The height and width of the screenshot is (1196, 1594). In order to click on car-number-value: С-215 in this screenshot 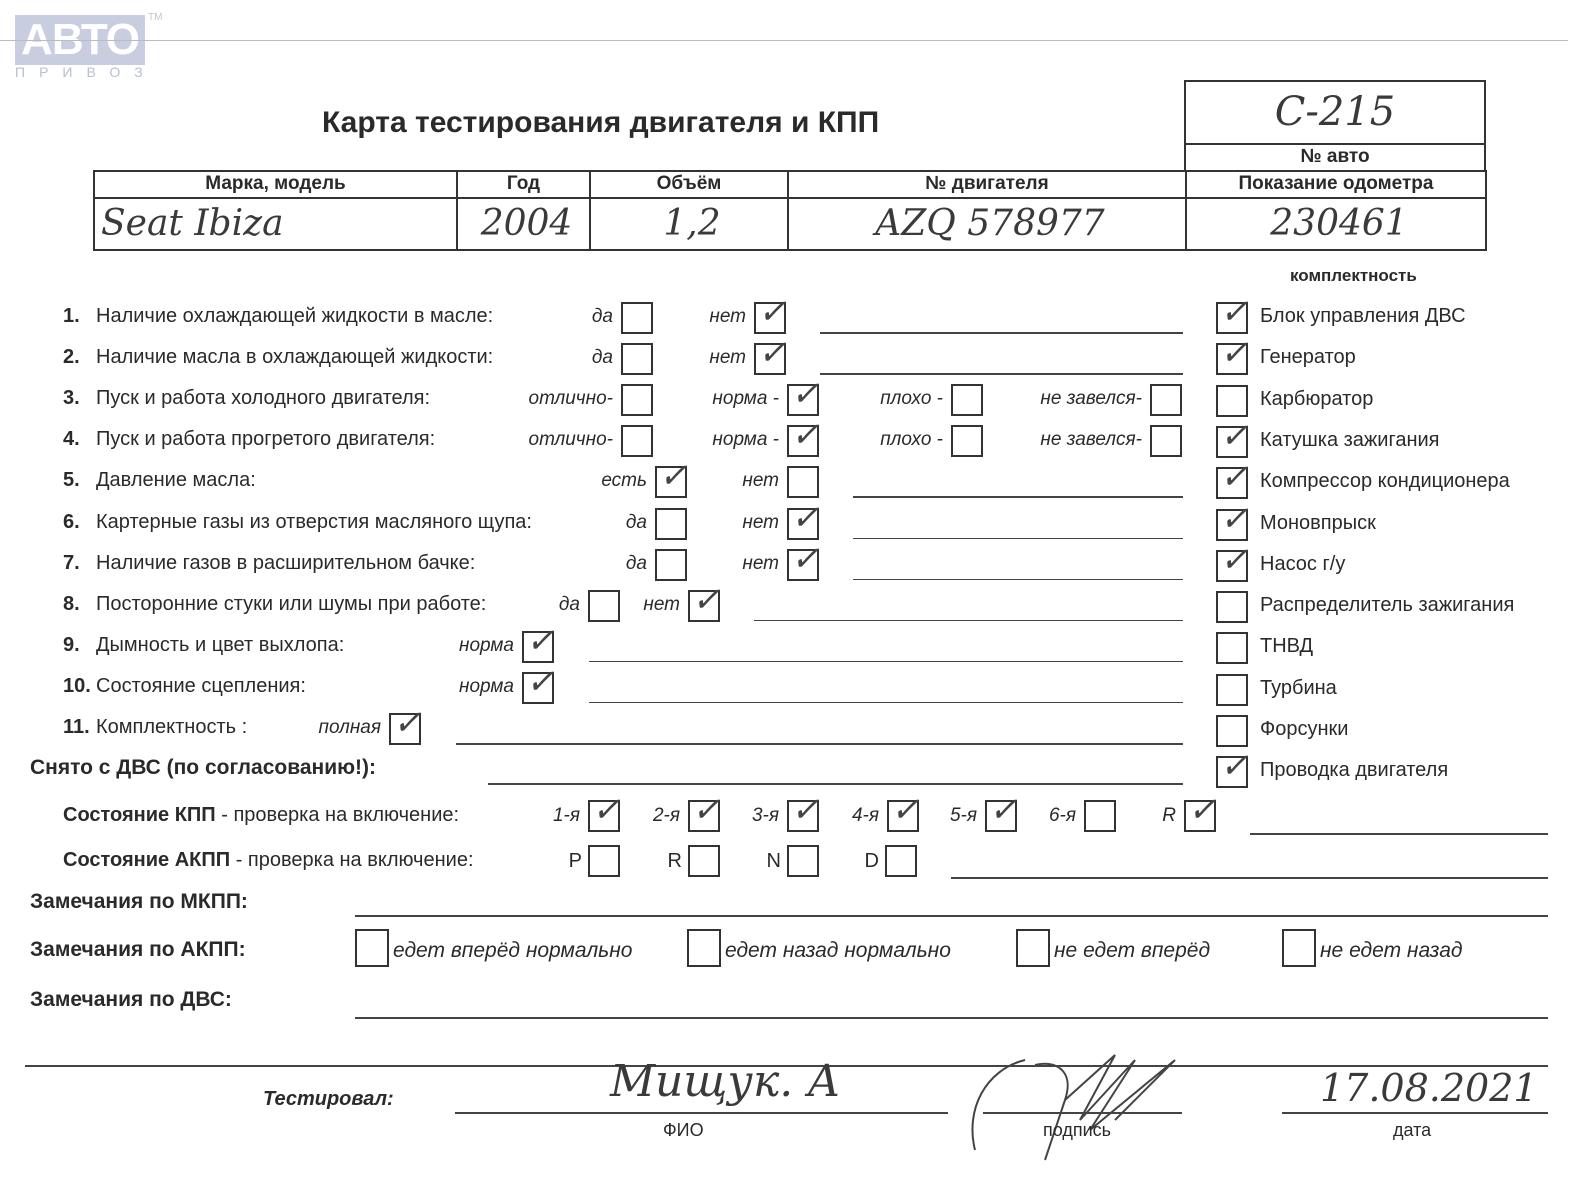, I will do `click(1335, 112)`.